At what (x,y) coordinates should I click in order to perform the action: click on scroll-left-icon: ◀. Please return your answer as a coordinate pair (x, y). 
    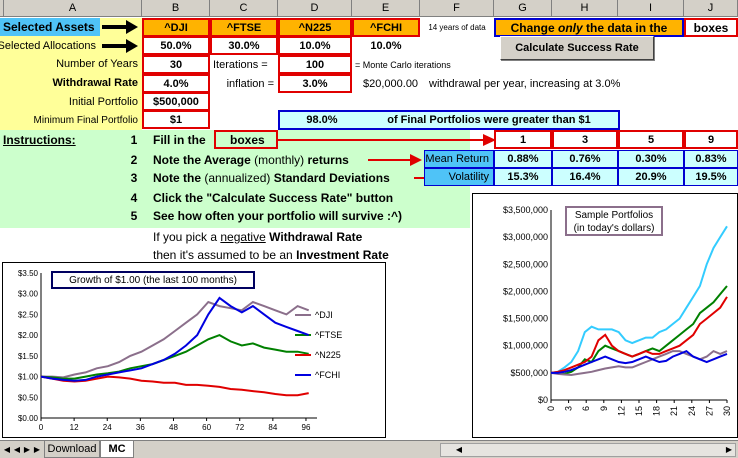
    Looking at the image, I should click on (459, 449).